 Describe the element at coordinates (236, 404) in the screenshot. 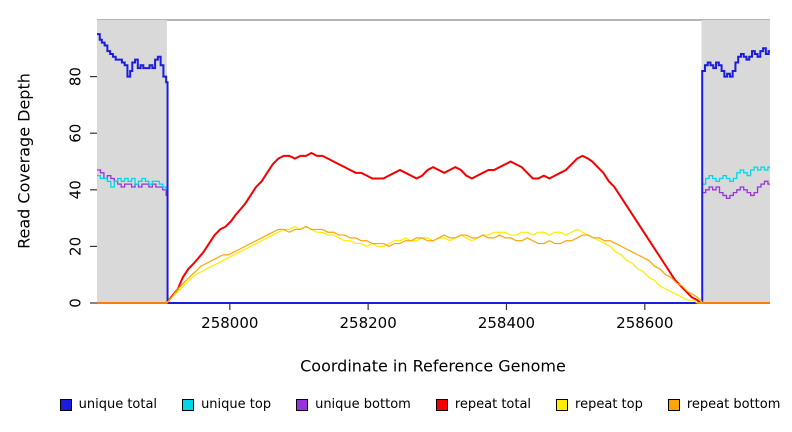

I see `legend-label: unique top` at that location.